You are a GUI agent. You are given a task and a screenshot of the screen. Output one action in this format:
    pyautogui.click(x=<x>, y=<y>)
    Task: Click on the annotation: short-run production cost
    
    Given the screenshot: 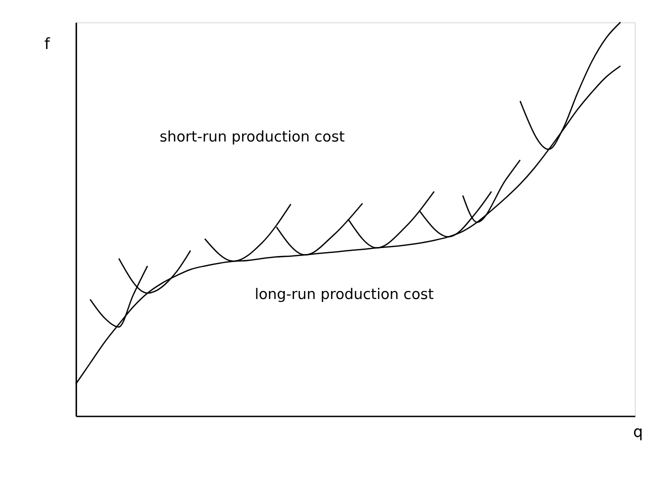 What is the action you would take?
    pyautogui.click(x=252, y=137)
    